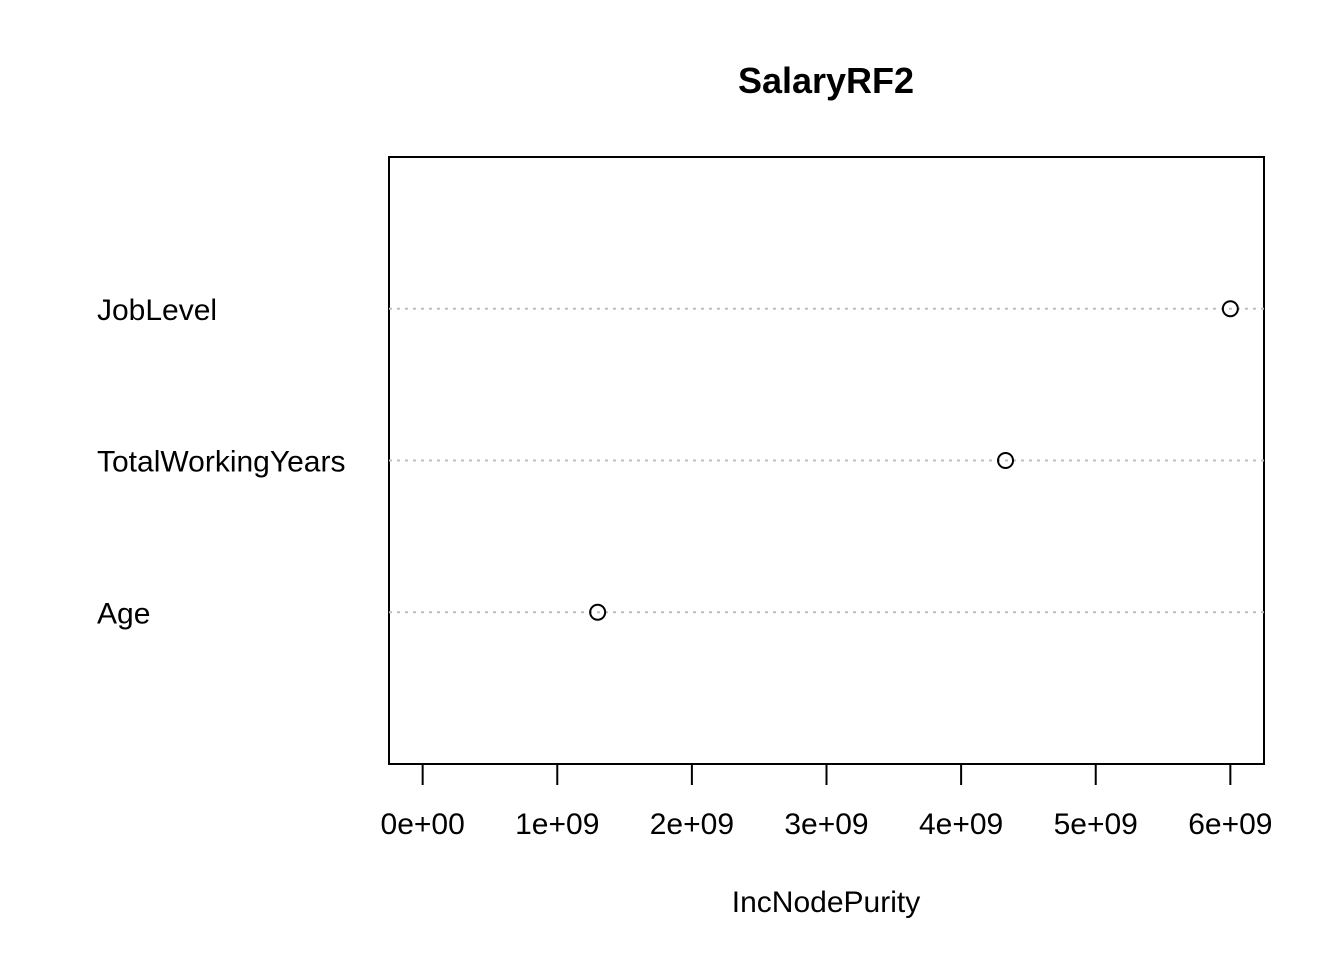 This screenshot has width=1344, height=960. I want to click on category-labels: JobLevel TotalWorkingYears Age, so click(221, 462).